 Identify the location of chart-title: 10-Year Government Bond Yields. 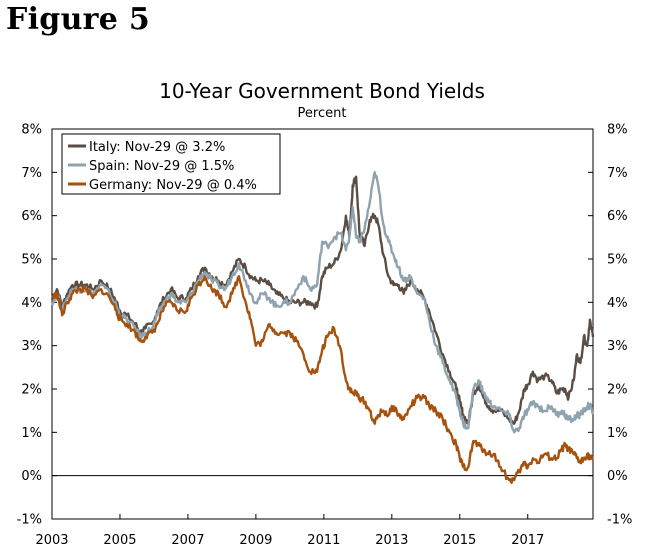
(322, 91).